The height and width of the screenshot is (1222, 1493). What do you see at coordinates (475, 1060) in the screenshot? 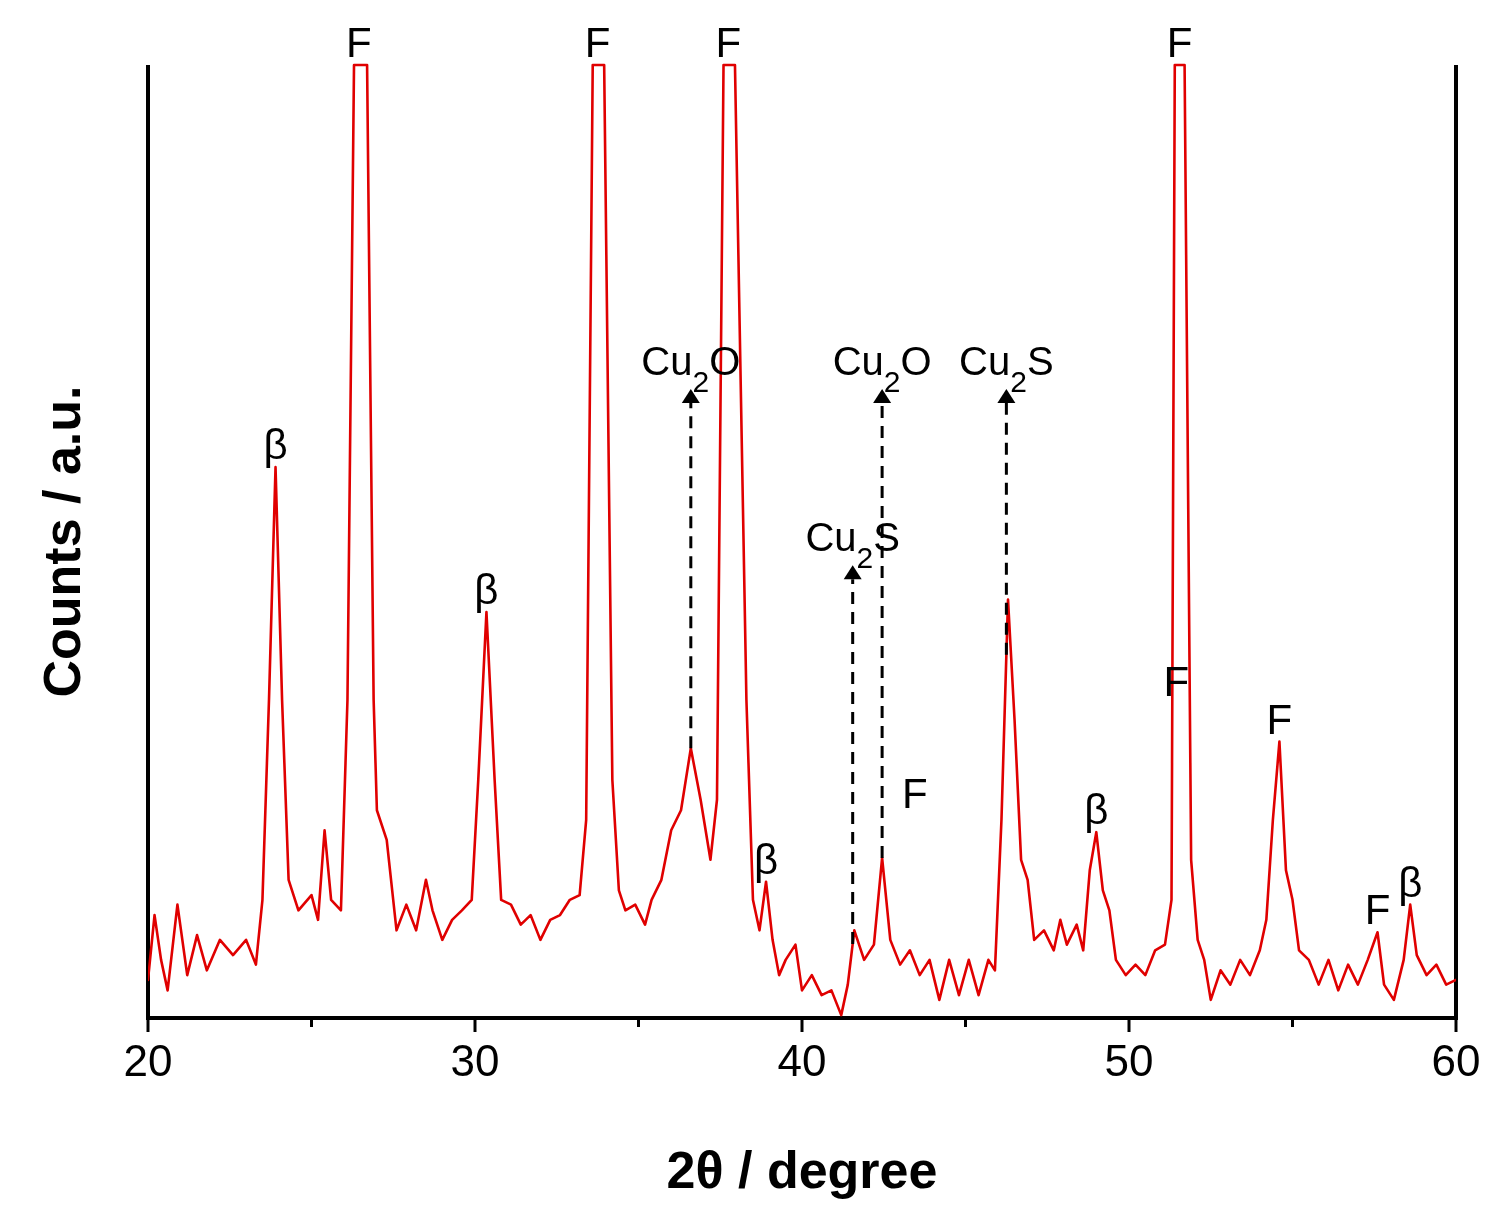
I see `x-tick-label: 30` at bounding box center [475, 1060].